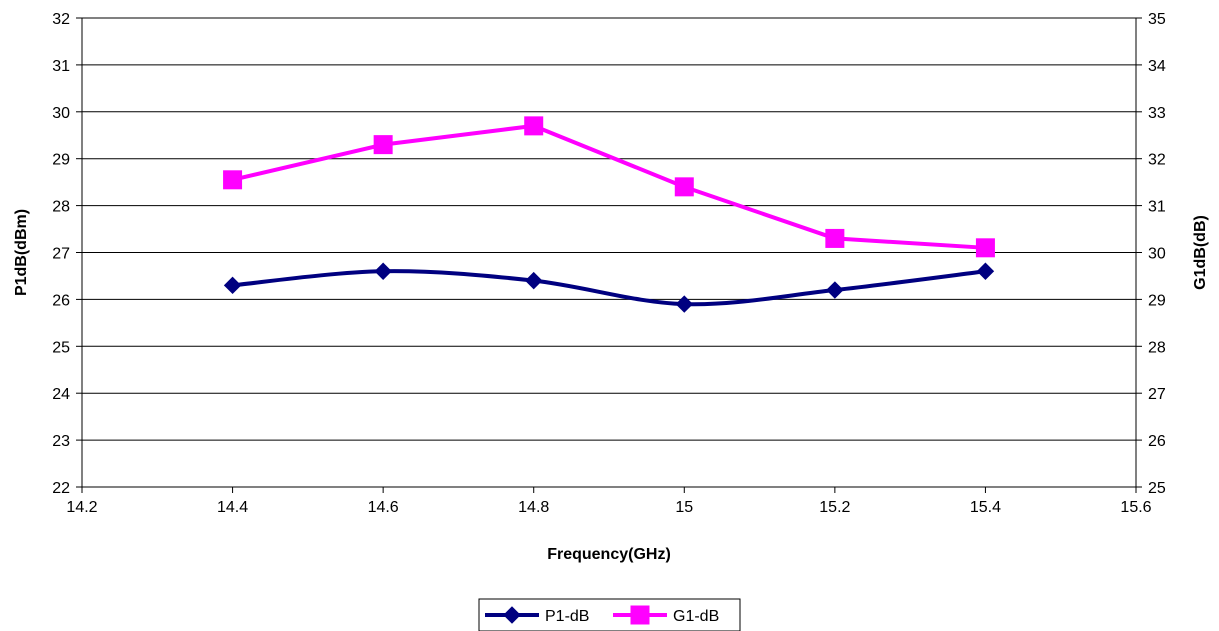  I want to click on series-g1-db, so click(609, 187).